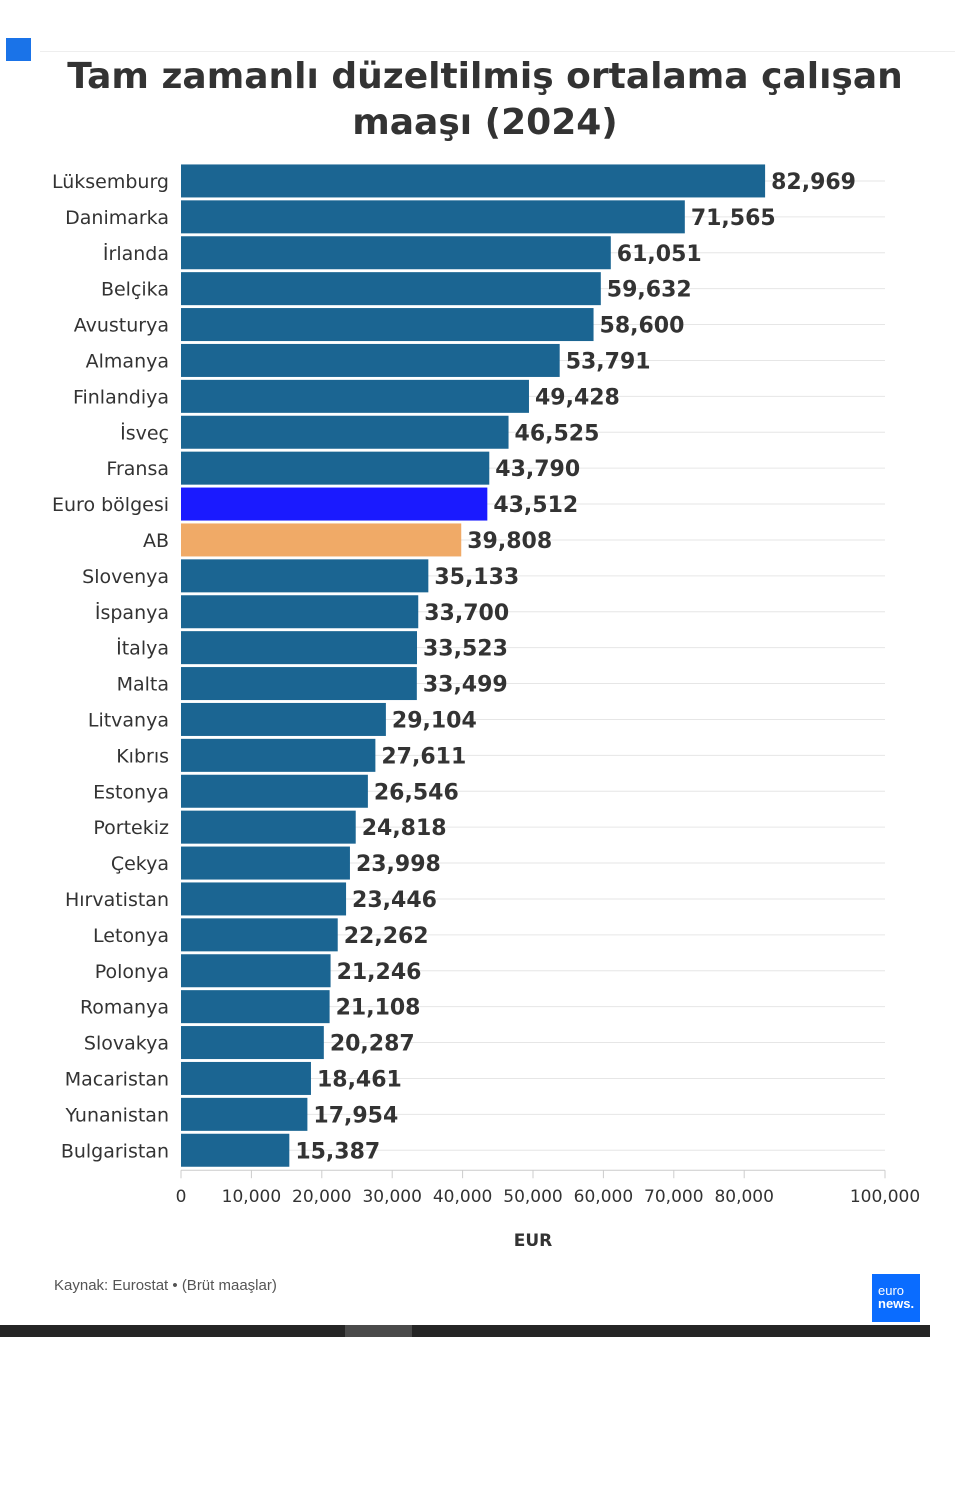 The height and width of the screenshot is (1500, 960). Describe the element at coordinates (497, 51) in the screenshot. I see `header-divider` at that location.